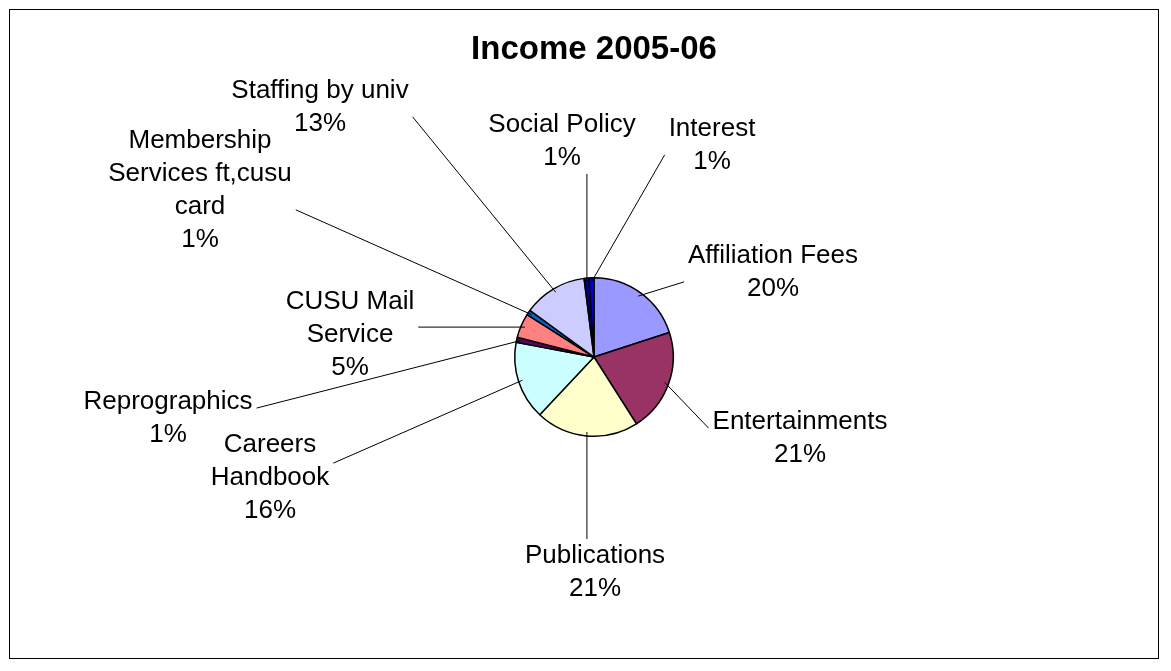 Image resolution: width=1171 pixels, height=671 pixels. Describe the element at coordinates (595, 553) in the screenshot. I see `slice-label: Publications` at that location.